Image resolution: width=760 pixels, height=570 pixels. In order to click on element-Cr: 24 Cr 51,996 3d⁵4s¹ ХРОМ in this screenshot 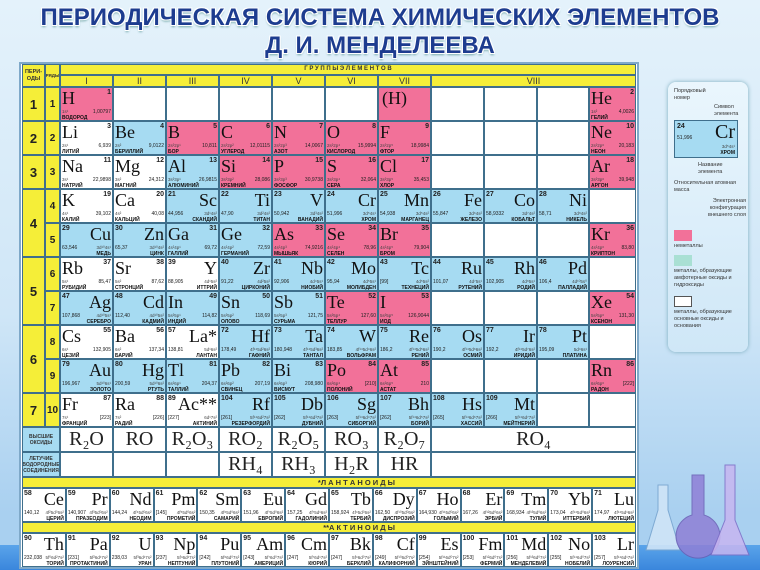, I will do `click(351, 206)`.